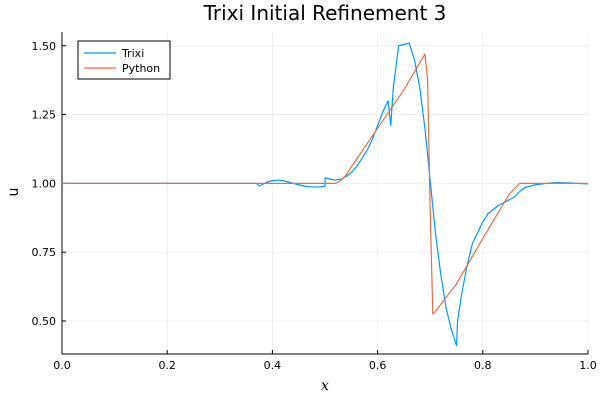  What do you see at coordinates (378, 365) in the screenshot?
I see `x-tick-label: 0.6` at bounding box center [378, 365].